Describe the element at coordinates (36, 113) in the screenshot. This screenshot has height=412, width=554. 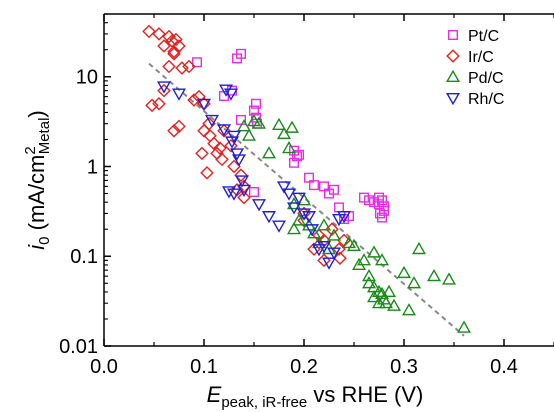
I see `y-axis-title-close: )` at that location.